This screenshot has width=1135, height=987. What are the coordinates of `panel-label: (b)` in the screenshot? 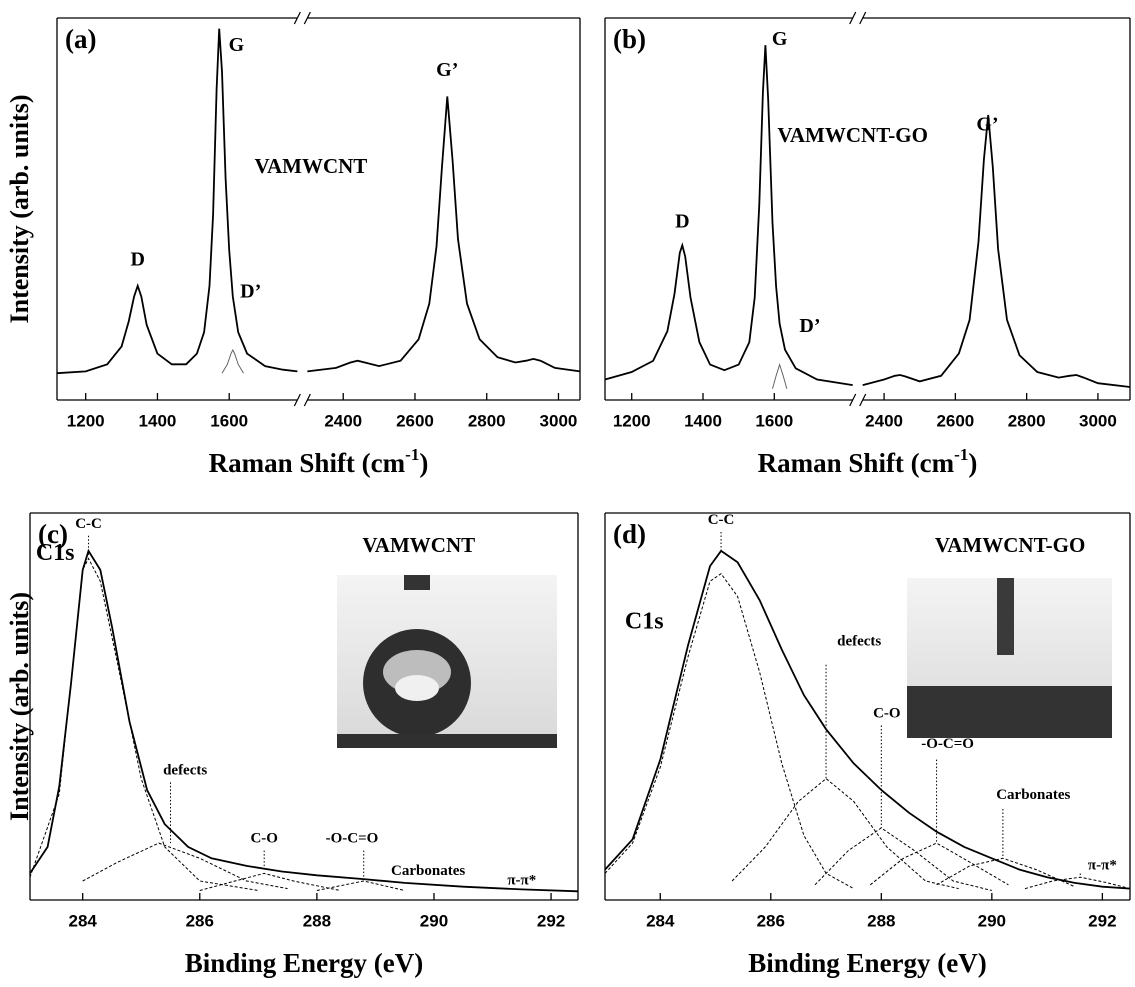 It's located at (629, 39).